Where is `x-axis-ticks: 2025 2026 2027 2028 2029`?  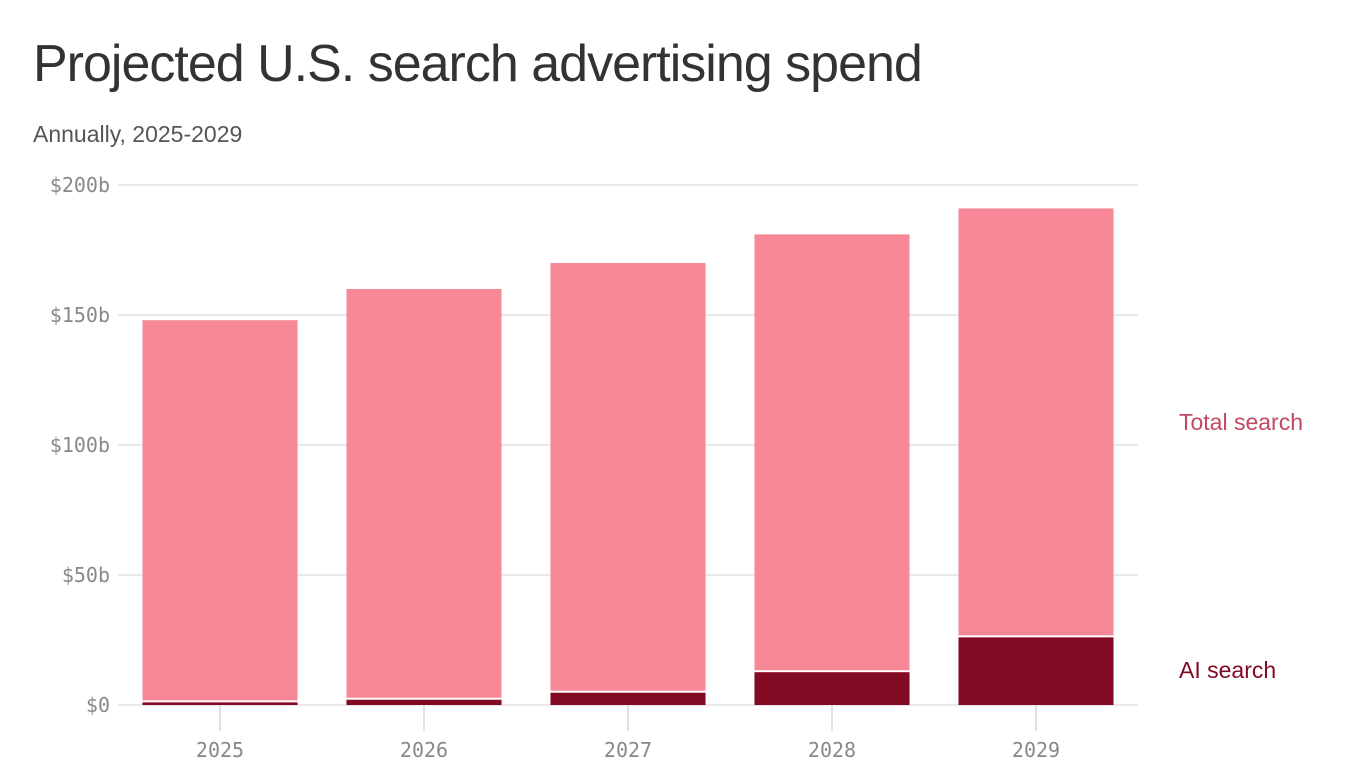 x-axis-ticks: 2025 2026 2027 2028 2029 is located at coordinates (628, 733).